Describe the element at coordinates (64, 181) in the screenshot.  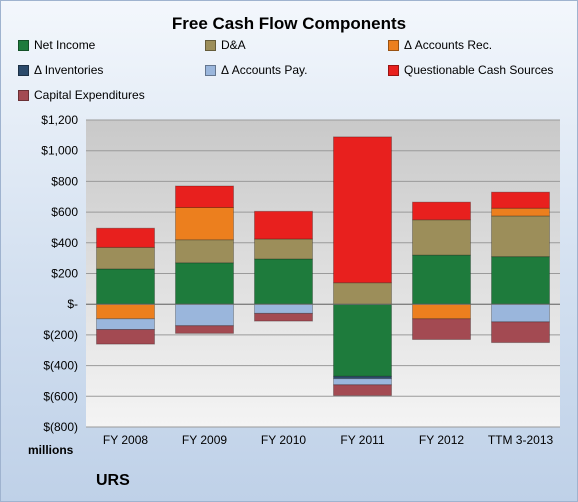
I see `y-tick-label: $800` at that location.